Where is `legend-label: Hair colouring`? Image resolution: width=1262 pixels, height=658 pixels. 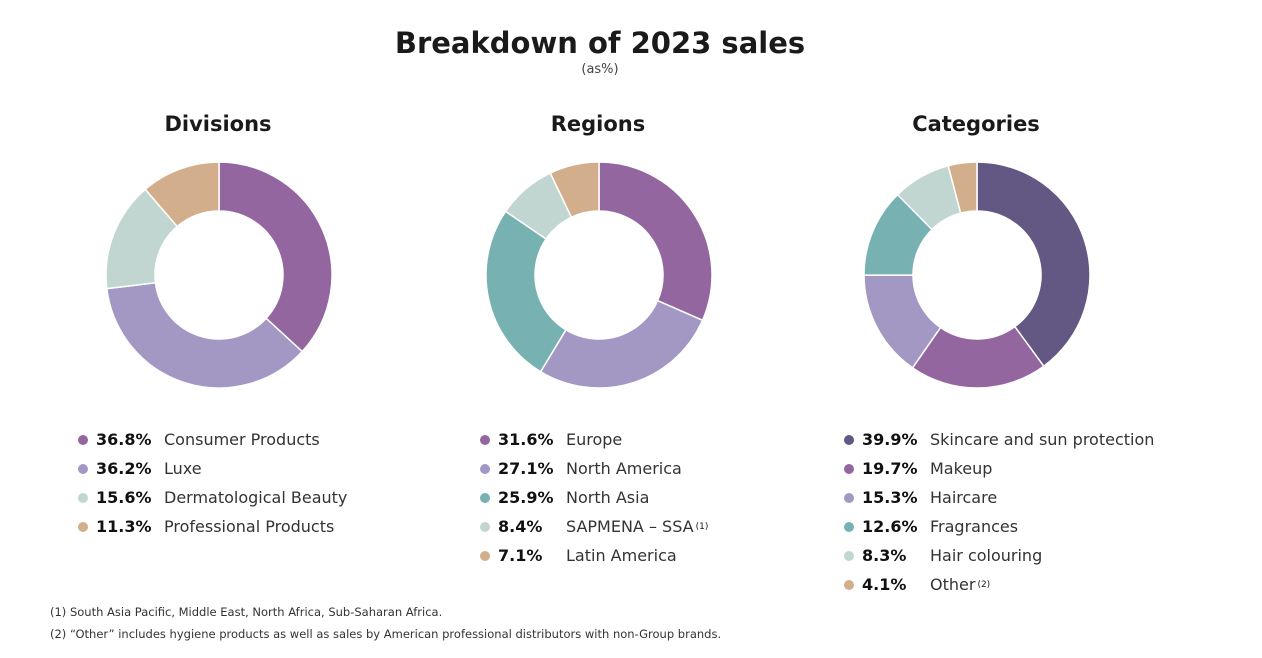
legend-label: Hair colouring is located at coordinates (986, 555).